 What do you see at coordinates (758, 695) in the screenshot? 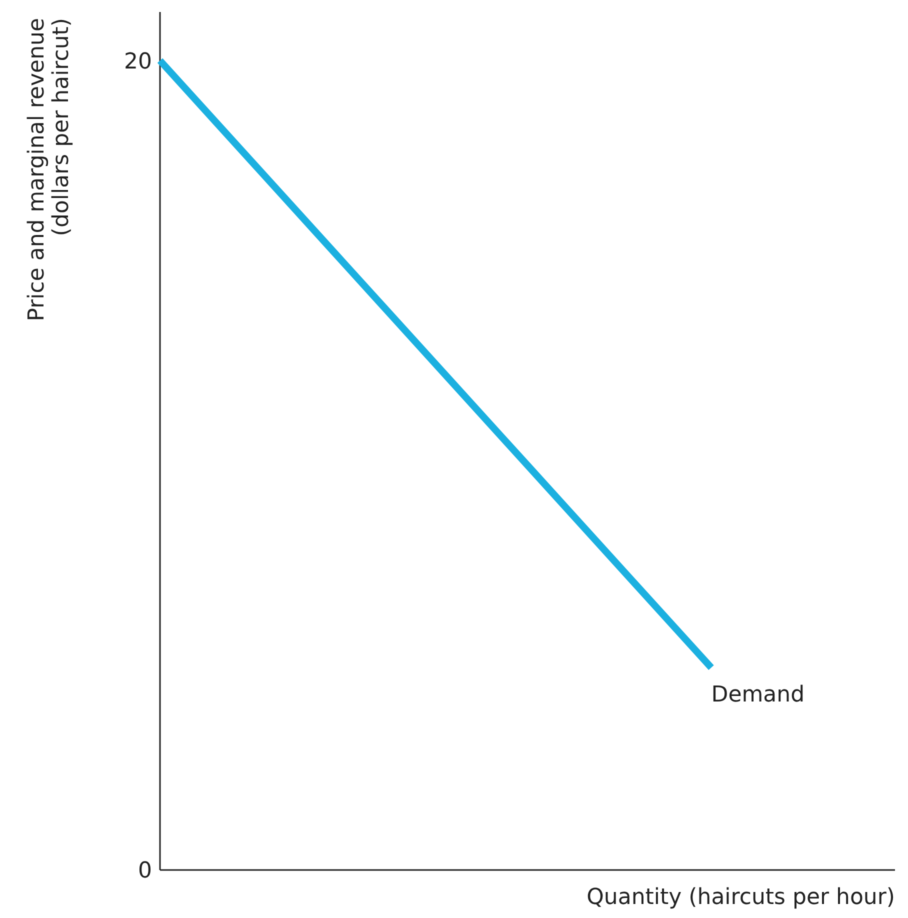
I see `series-label: Demand` at bounding box center [758, 695].